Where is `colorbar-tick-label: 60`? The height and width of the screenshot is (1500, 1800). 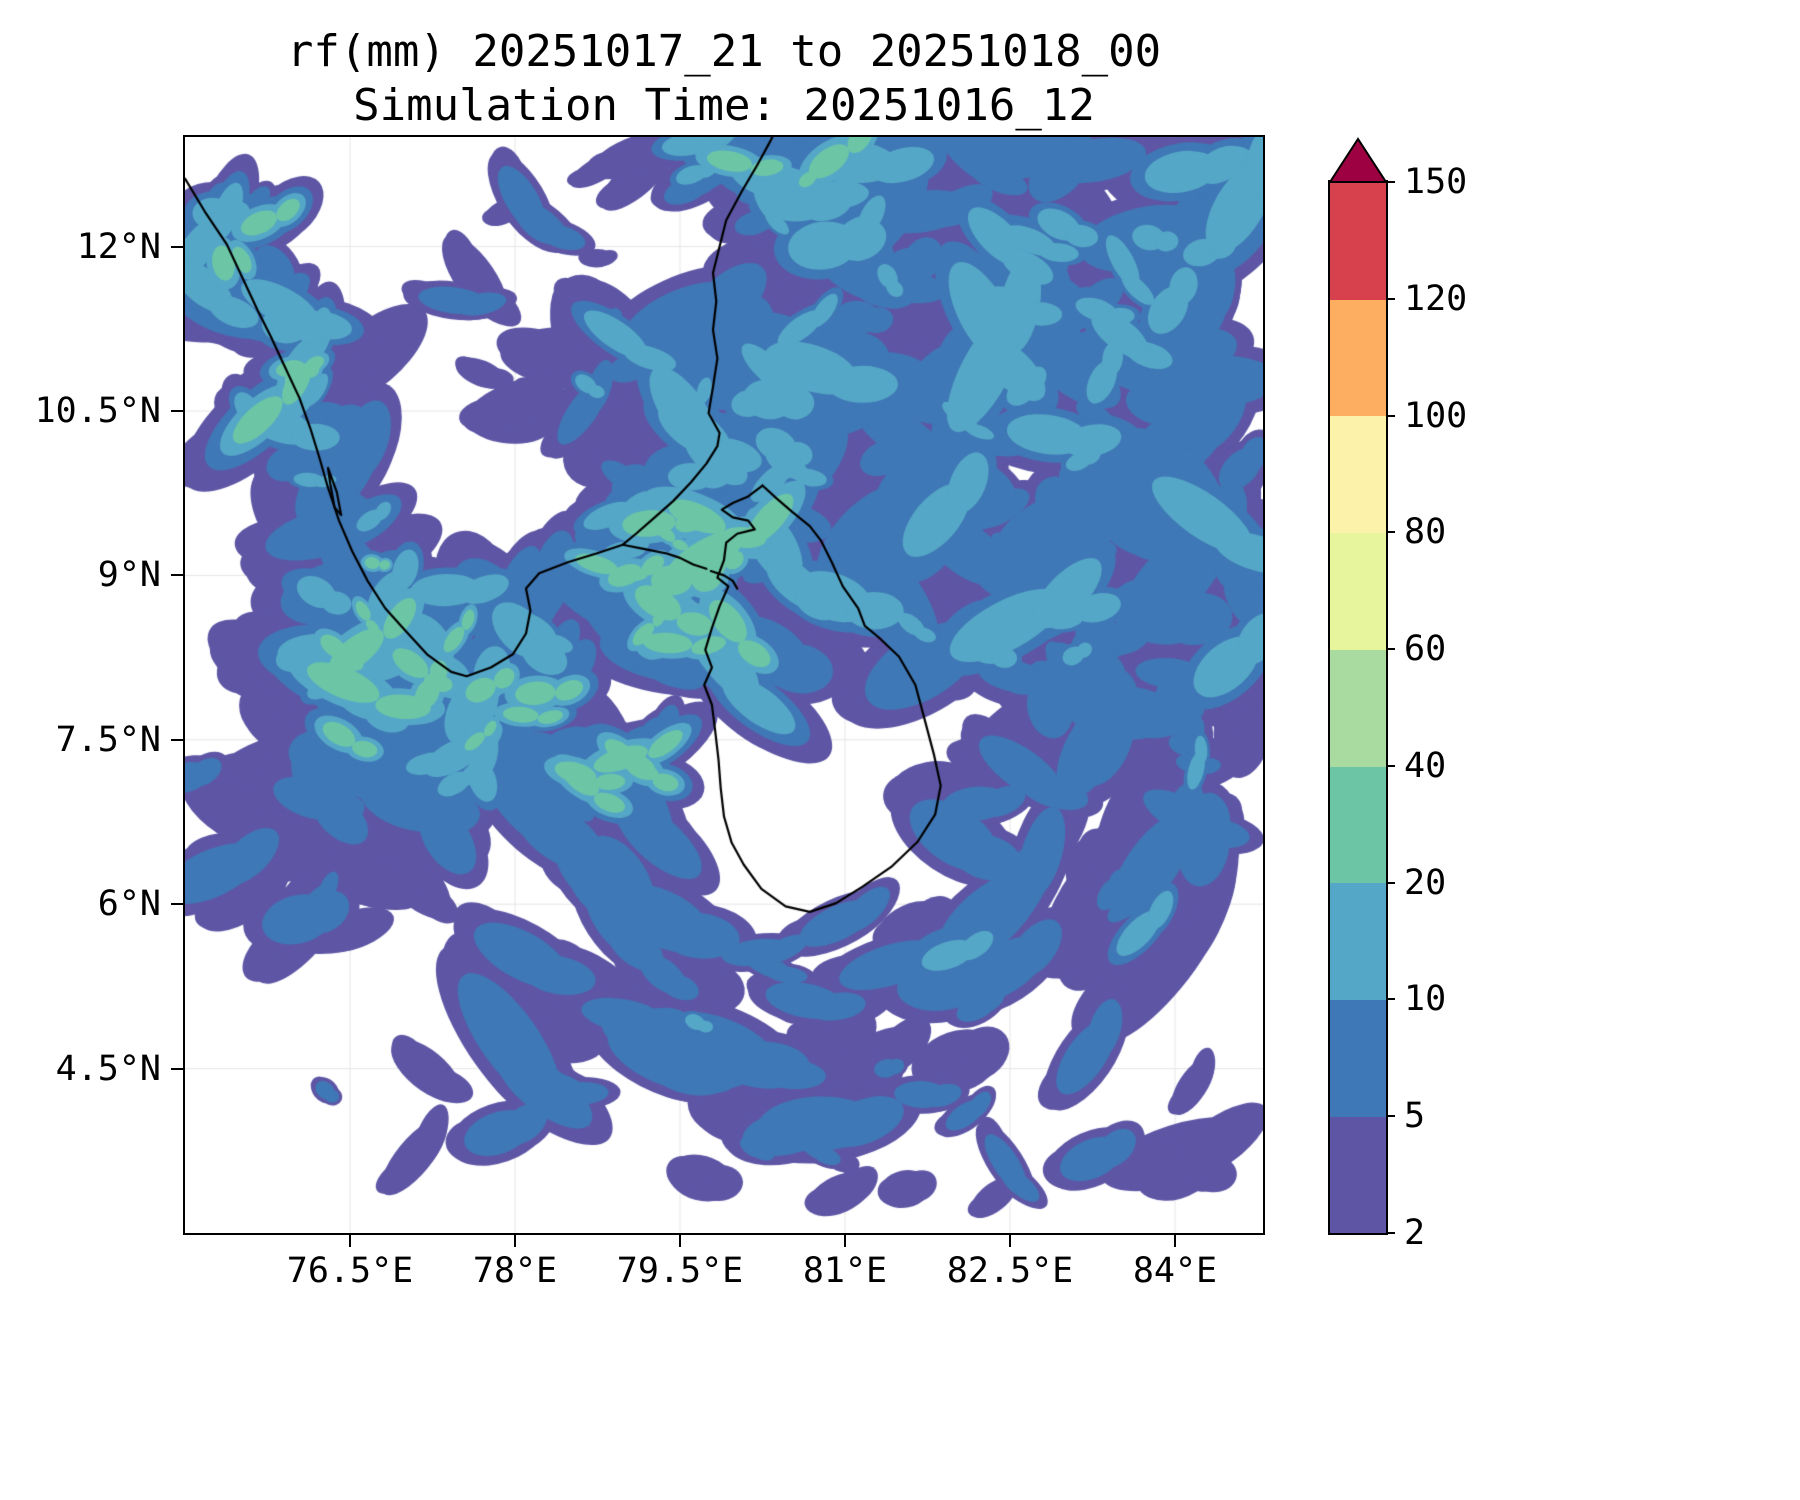 colorbar-tick-label: 60 is located at coordinates (1425, 649).